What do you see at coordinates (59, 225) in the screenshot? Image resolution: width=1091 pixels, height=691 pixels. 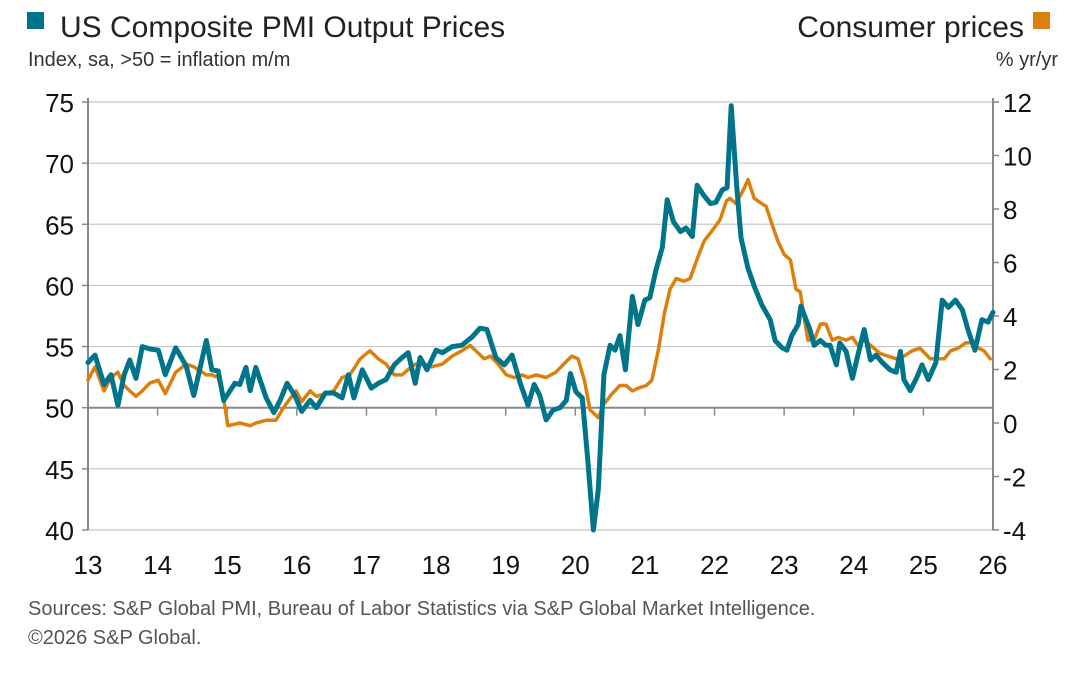 I see `left-tick-label: 65` at bounding box center [59, 225].